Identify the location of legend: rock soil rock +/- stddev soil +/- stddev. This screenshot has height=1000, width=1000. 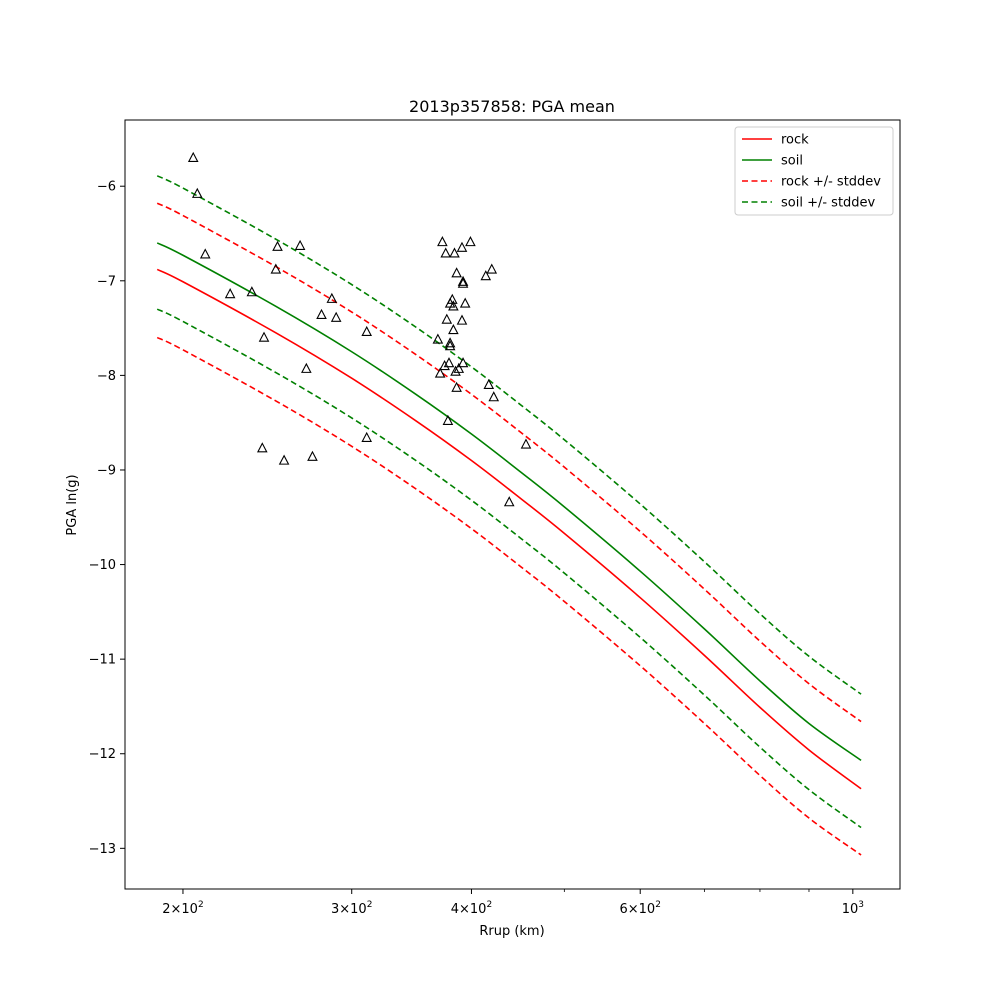
(814, 171).